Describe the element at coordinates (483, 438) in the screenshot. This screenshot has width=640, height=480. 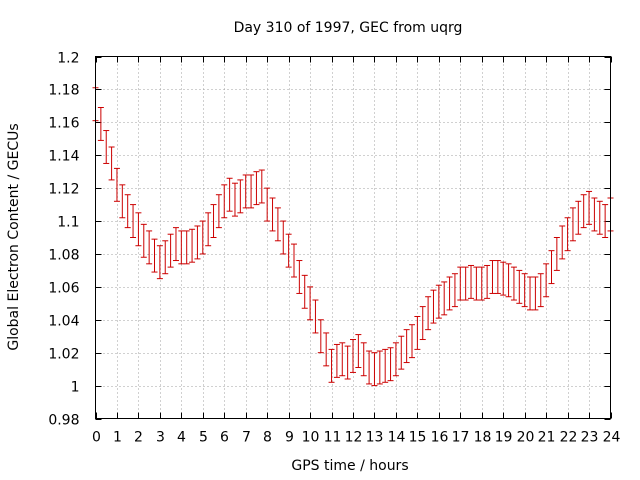
I see `x-tick-label: 18` at that location.